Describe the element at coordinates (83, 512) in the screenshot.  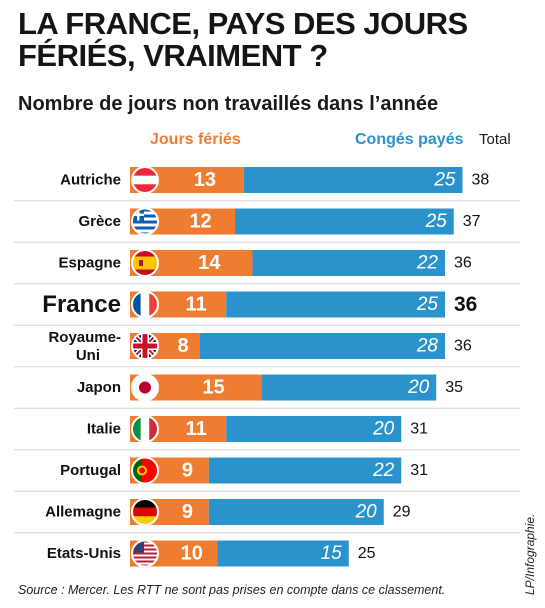
I see `country-label: Allemagne` at that location.